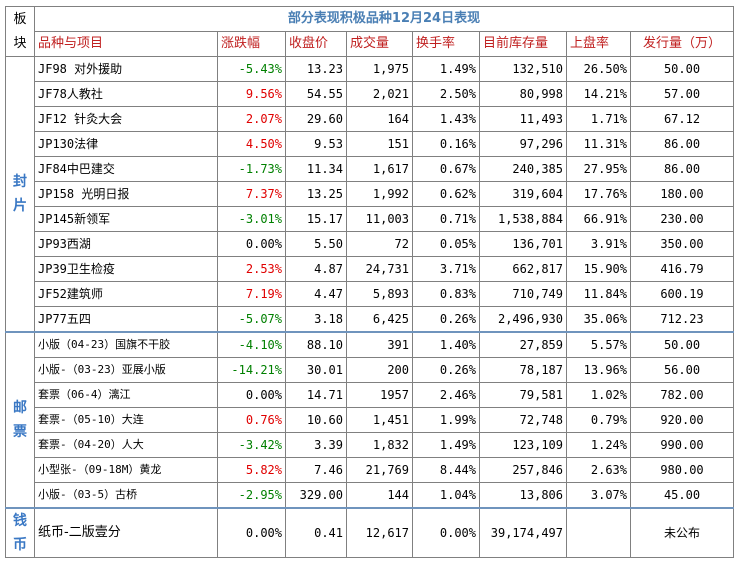 The height and width of the screenshot is (573, 742). What do you see at coordinates (20, 194) in the screenshot?
I see `section-label: 封片` at bounding box center [20, 194].